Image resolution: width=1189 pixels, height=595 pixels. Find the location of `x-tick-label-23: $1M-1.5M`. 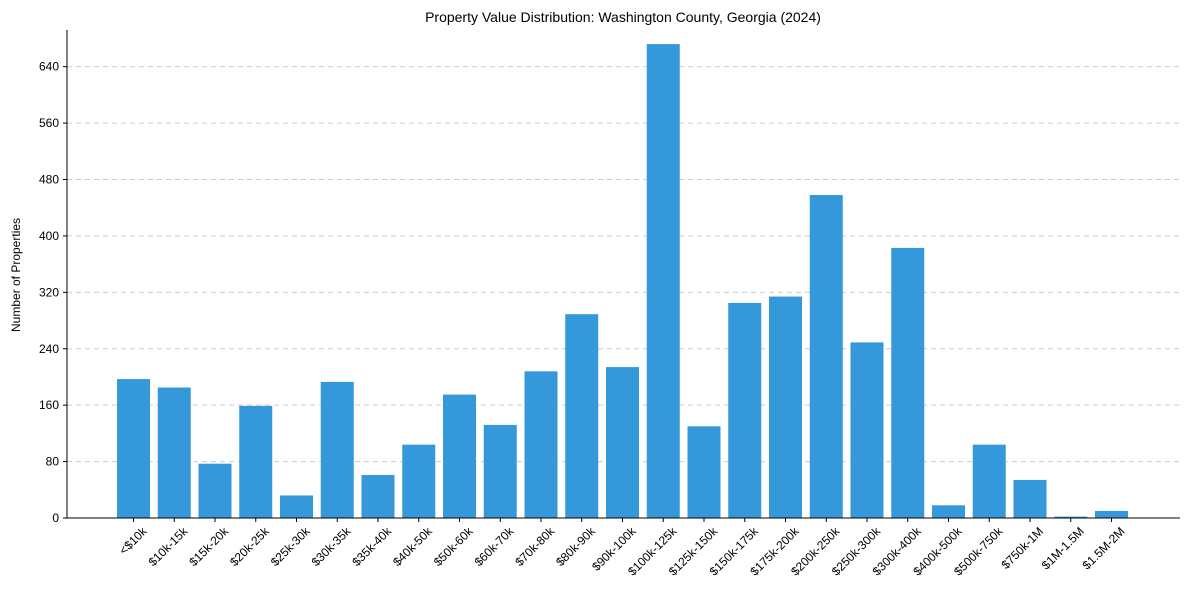

x-tick-label-23: $1M-1.5M is located at coordinates (1063, 548).